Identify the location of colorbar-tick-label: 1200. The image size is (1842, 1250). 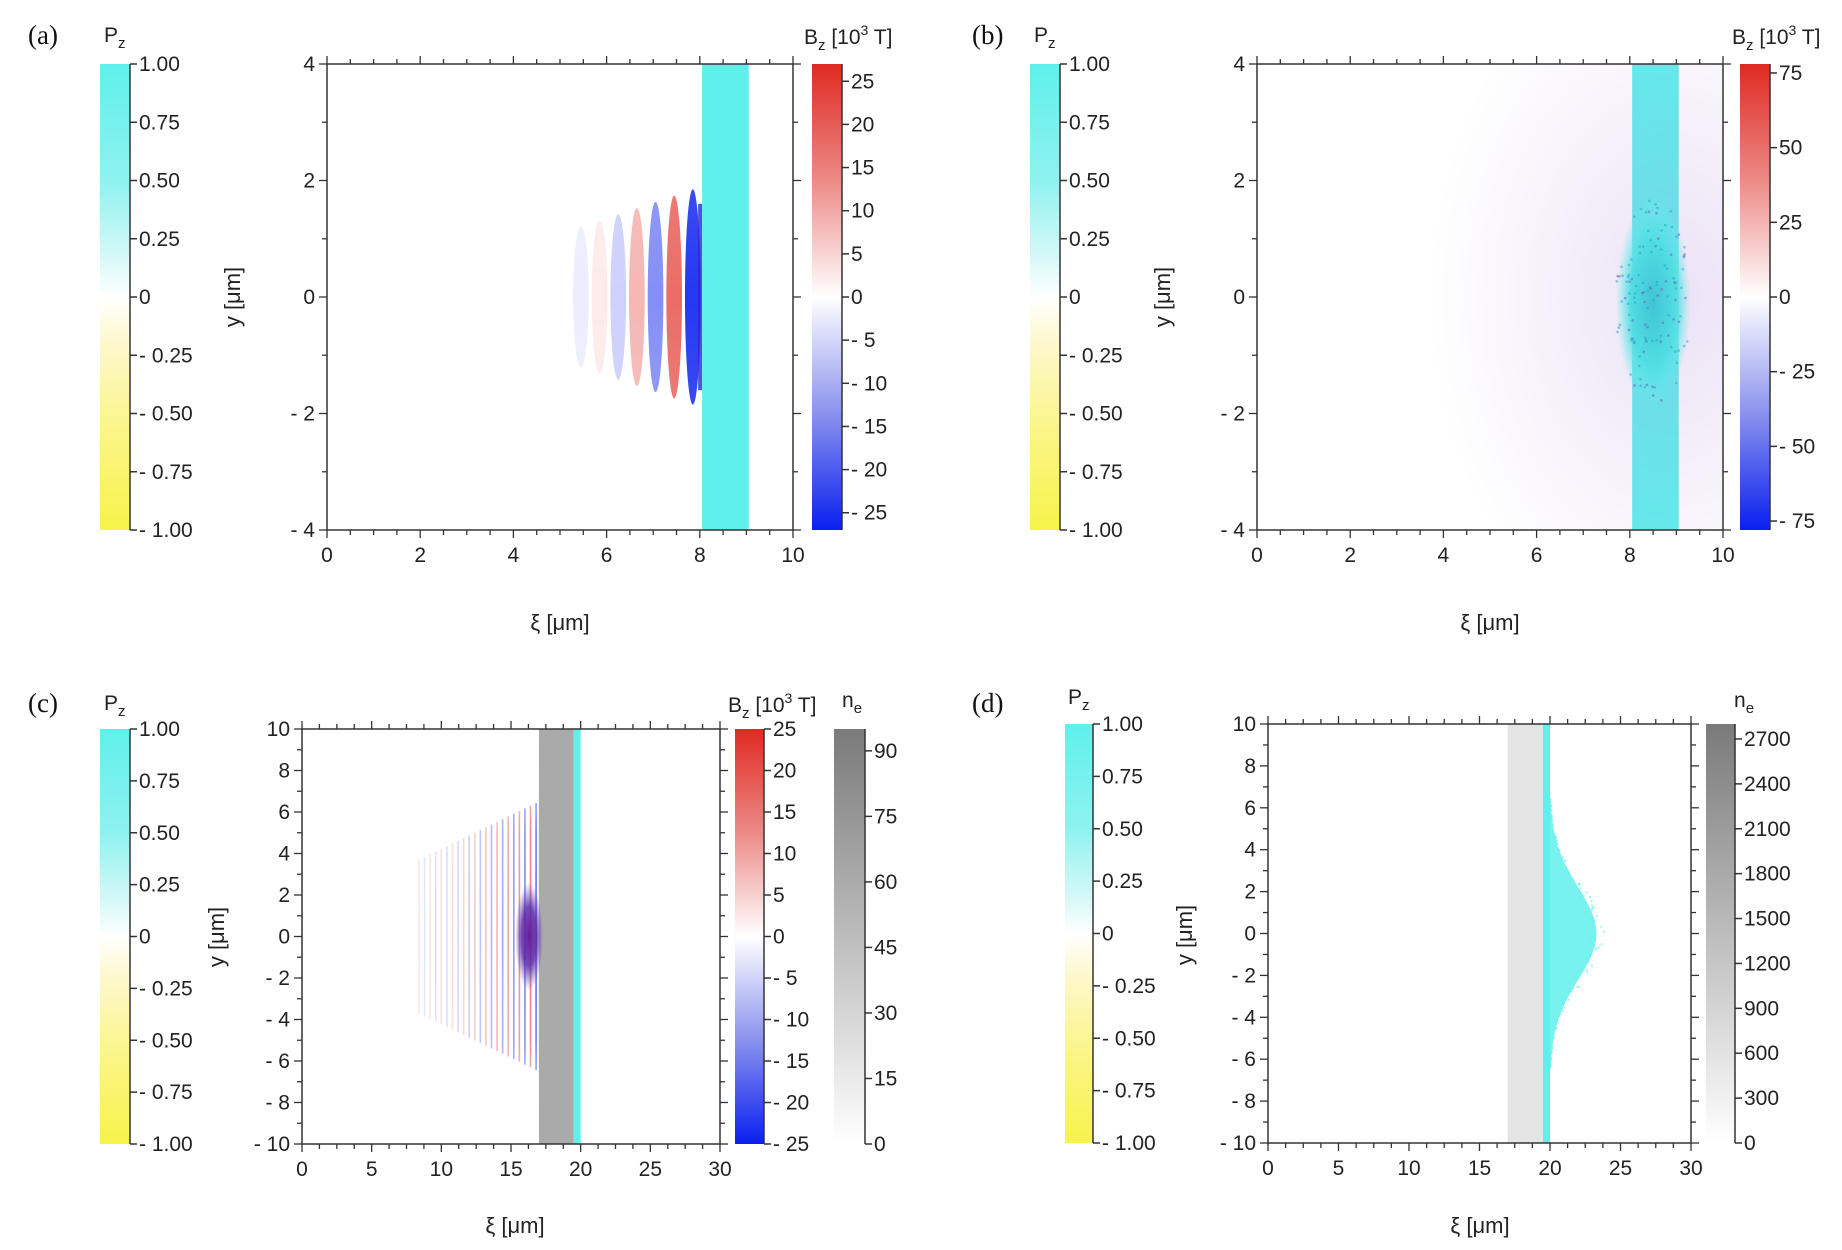
(1767, 963).